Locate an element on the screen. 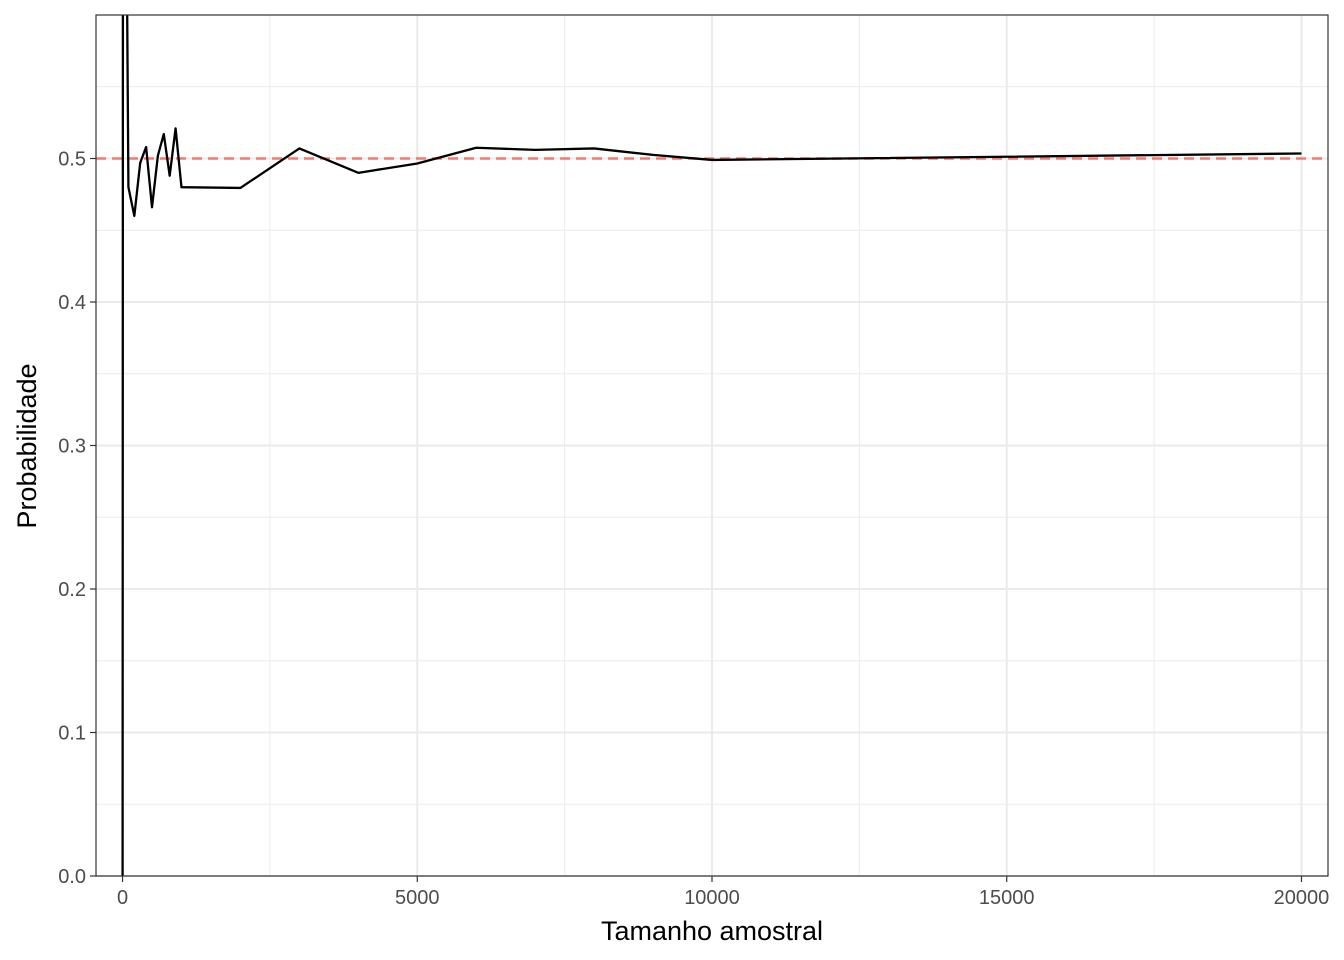 The image size is (1344, 960). y-axis-ticks: 0.0 0.1 0.2 0.3 0.4 0.5 is located at coordinates (77, 518).